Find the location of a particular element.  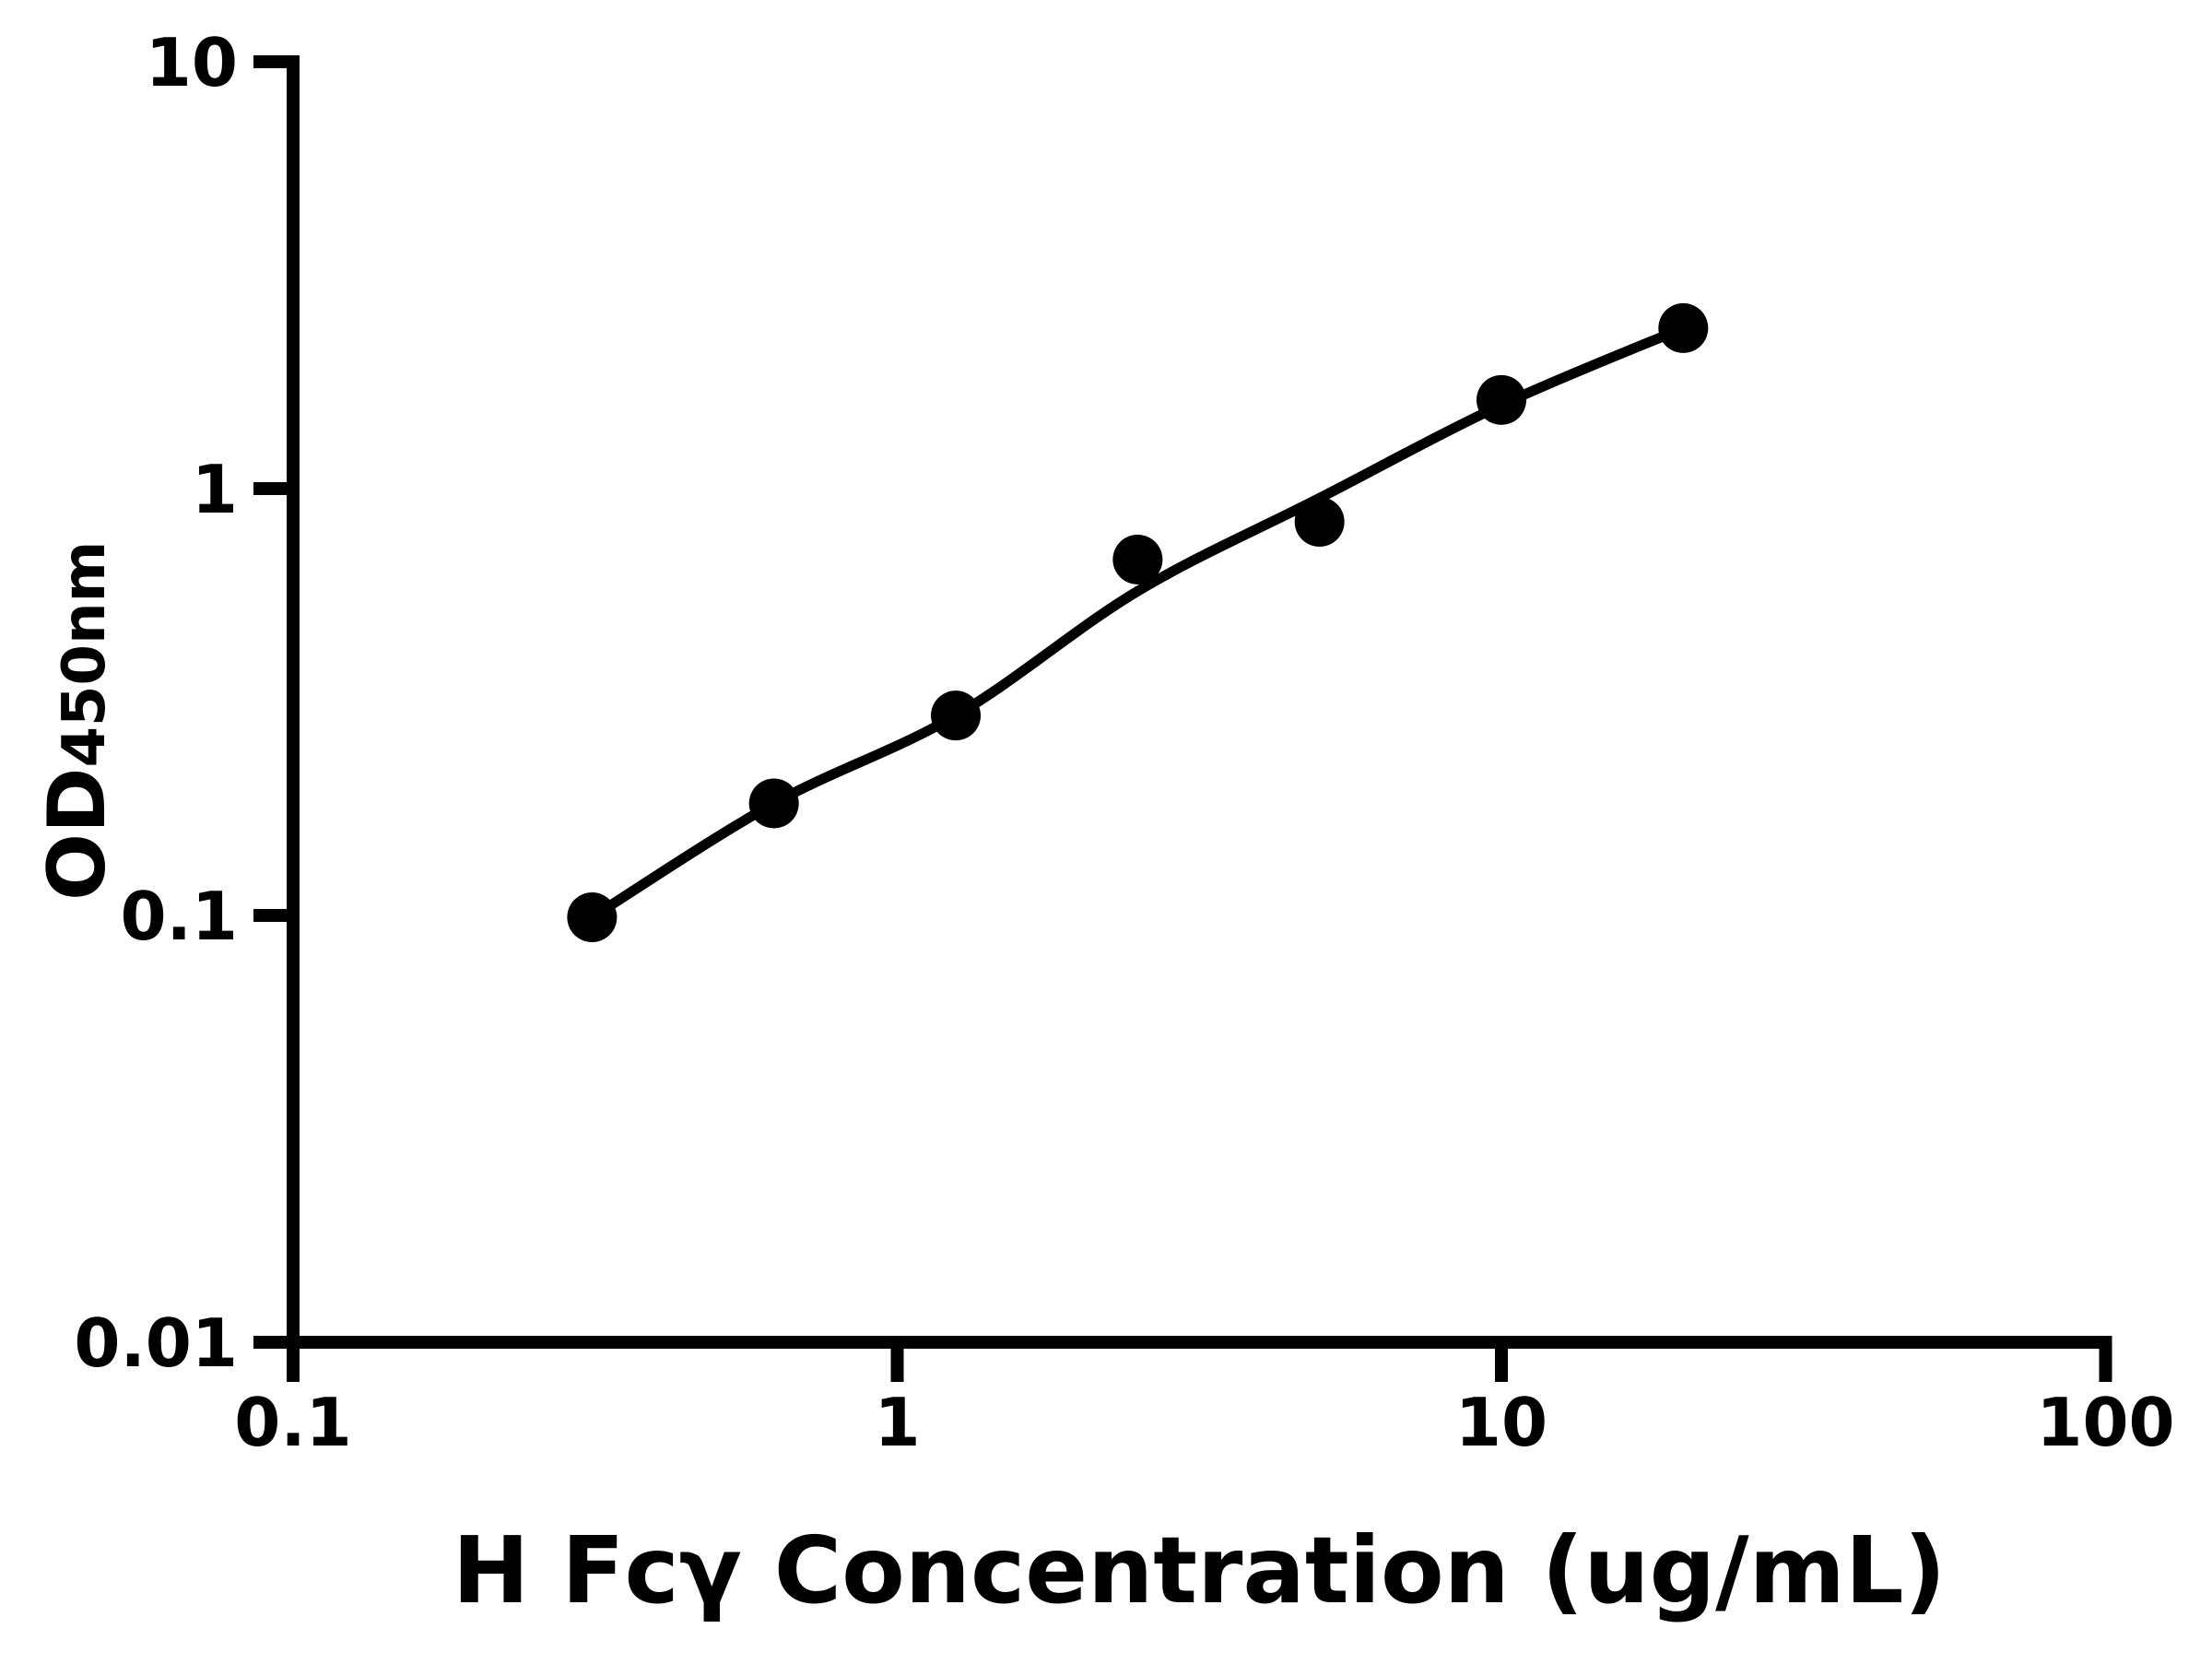

x-tick-label-10: 10 is located at coordinates (1501, 1422).